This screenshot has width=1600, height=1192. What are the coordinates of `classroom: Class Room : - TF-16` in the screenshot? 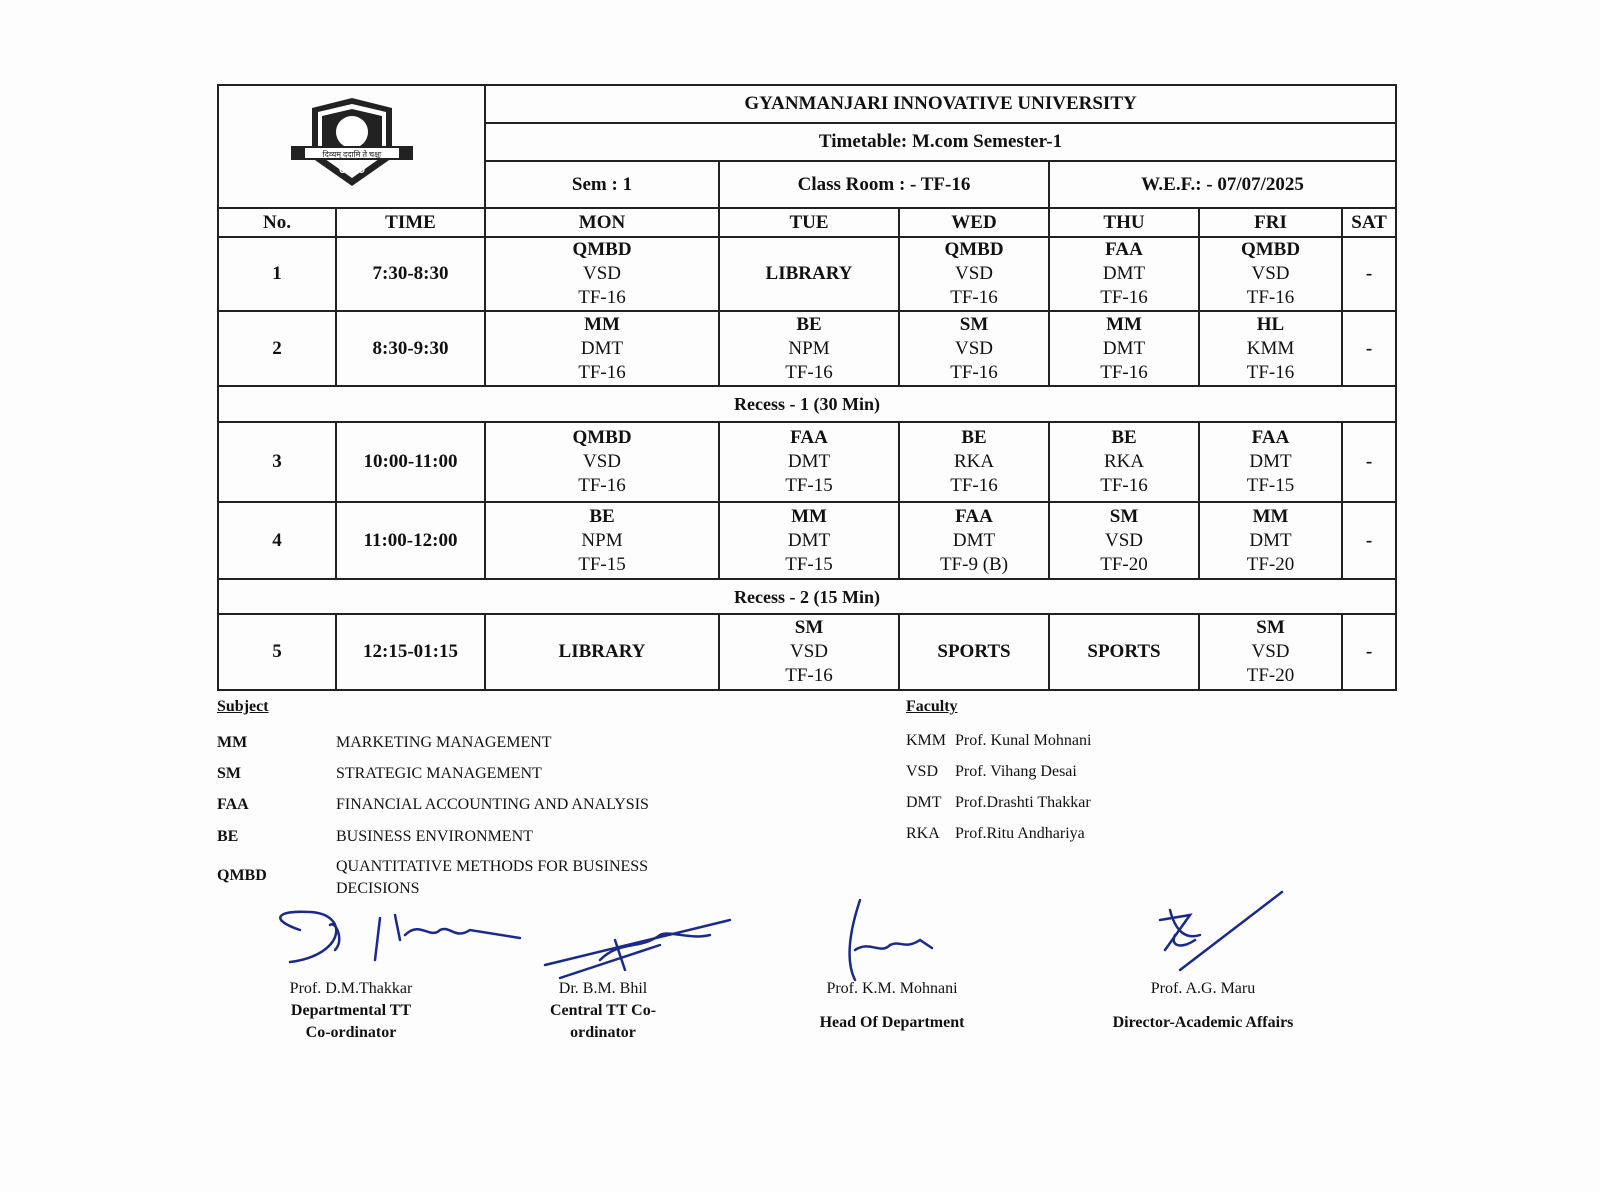 It's located at (884, 184).